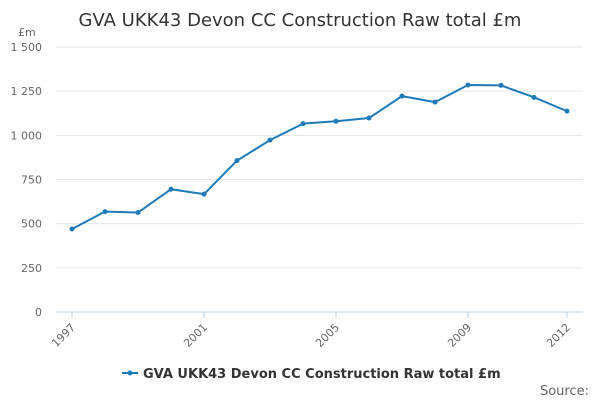 The height and width of the screenshot is (400, 600). I want to click on x-tick-label: 2012, so click(558, 335).